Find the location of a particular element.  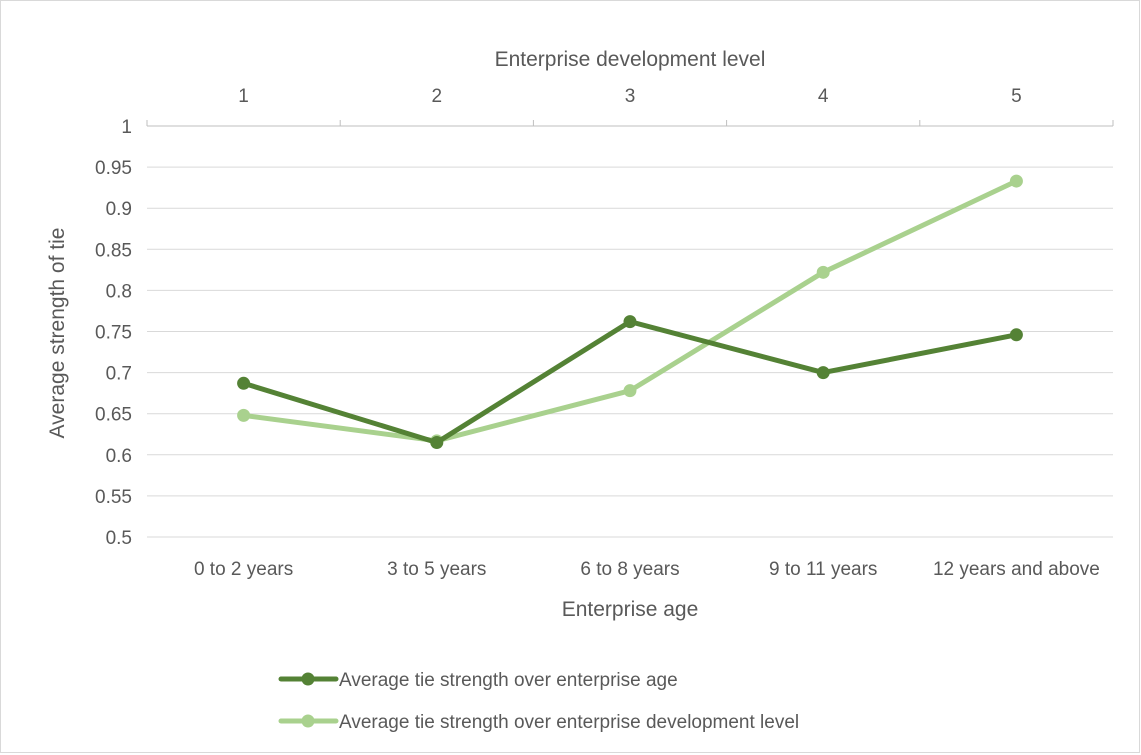

x2-tick-label: 2 is located at coordinates (437, 96).